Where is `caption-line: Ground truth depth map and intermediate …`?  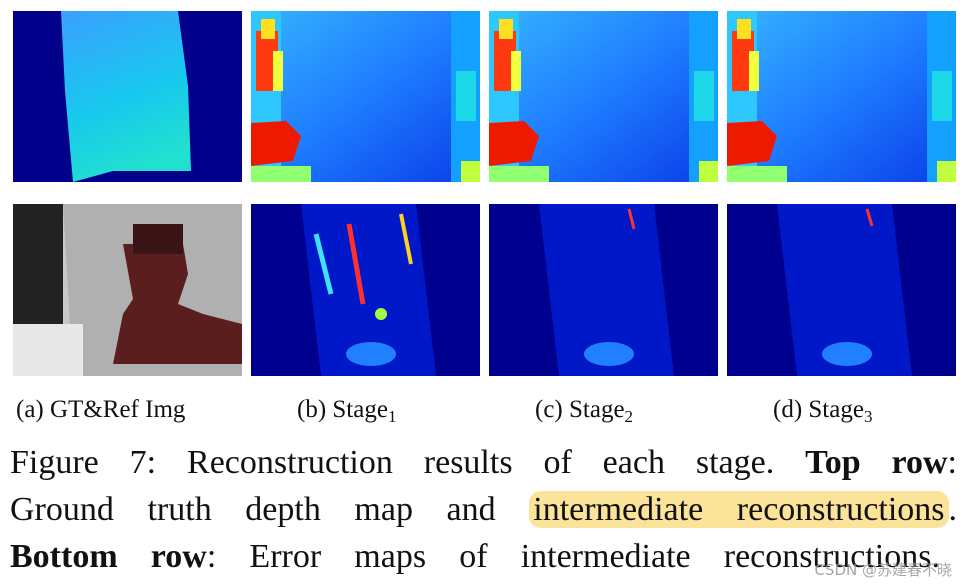
caption-line: Ground truth depth map and intermediate … is located at coordinates (484, 509).